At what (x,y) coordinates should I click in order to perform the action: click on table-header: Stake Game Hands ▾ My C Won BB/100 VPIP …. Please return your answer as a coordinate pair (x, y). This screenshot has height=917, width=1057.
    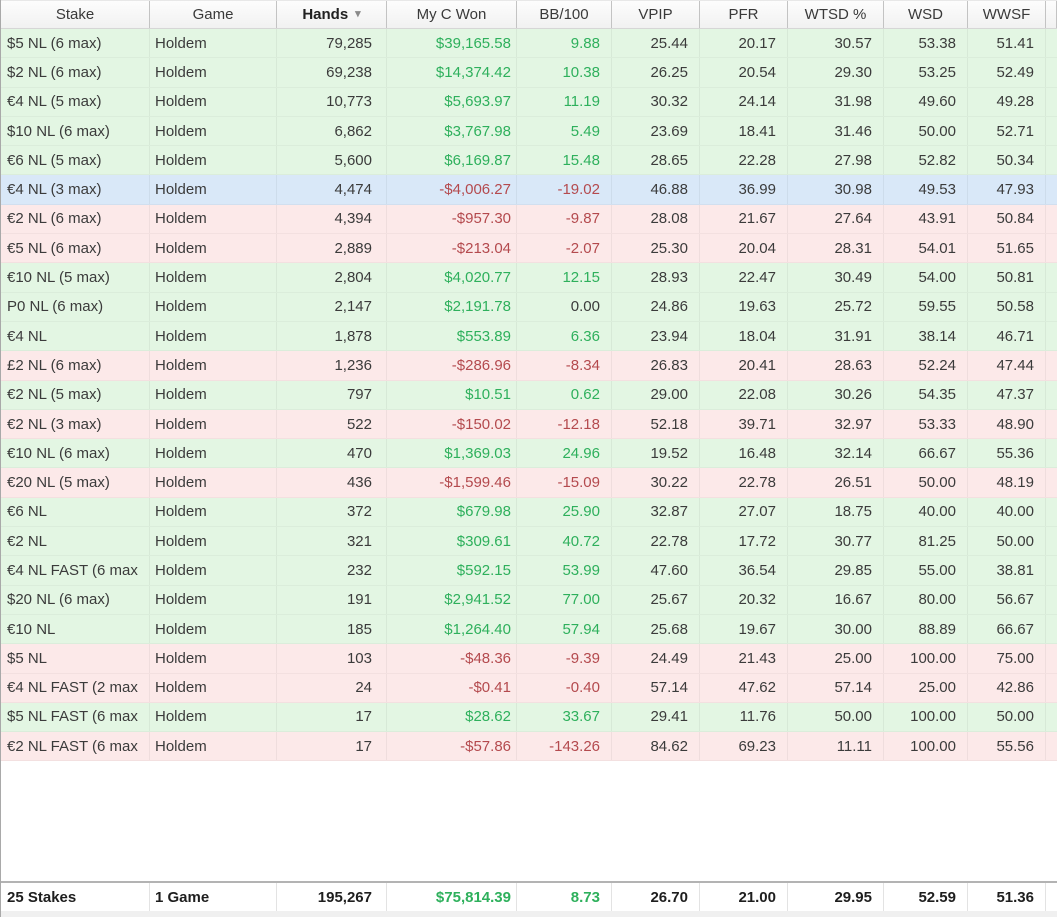
    Looking at the image, I should click on (529, 14).